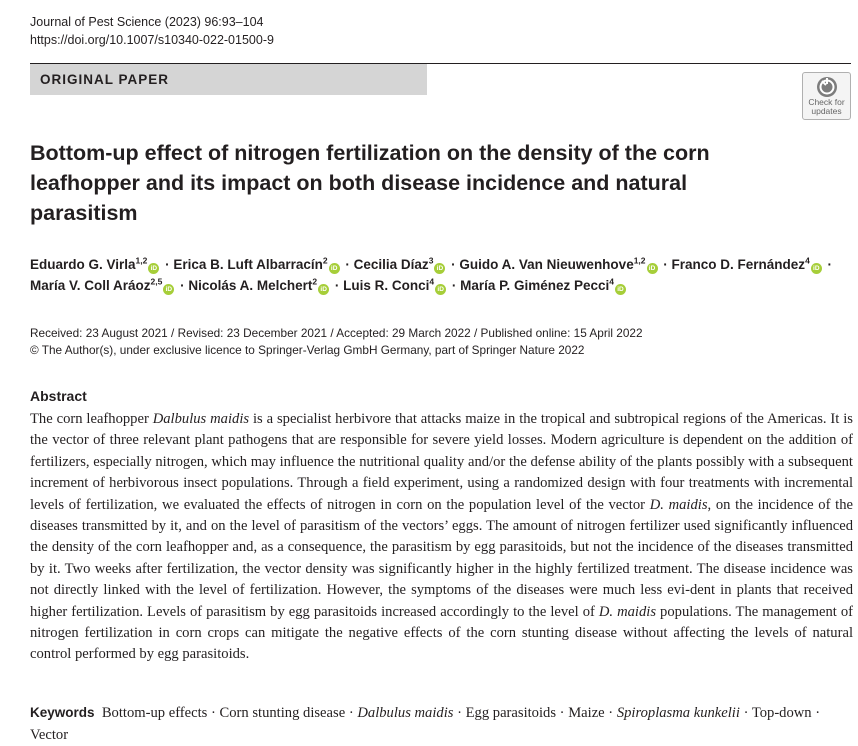 The width and height of the screenshot is (858, 746). What do you see at coordinates (826, 87) in the screenshot?
I see `check-for-updates-icon` at bounding box center [826, 87].